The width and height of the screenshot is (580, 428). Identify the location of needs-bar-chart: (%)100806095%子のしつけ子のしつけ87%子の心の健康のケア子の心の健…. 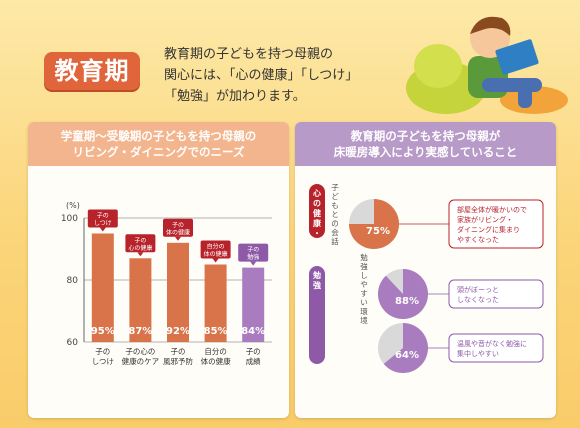
(166, 283).